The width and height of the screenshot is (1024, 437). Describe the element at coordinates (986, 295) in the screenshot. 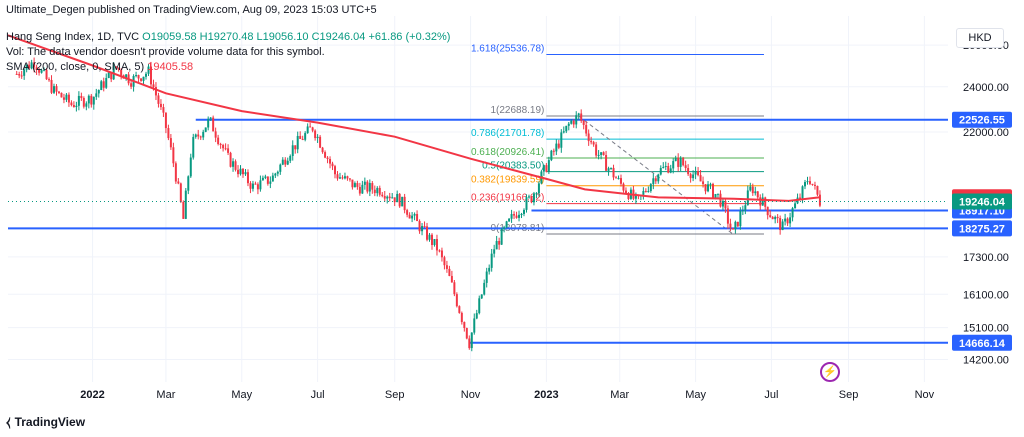

I see `price-tick-label: 16100.00` at that location.